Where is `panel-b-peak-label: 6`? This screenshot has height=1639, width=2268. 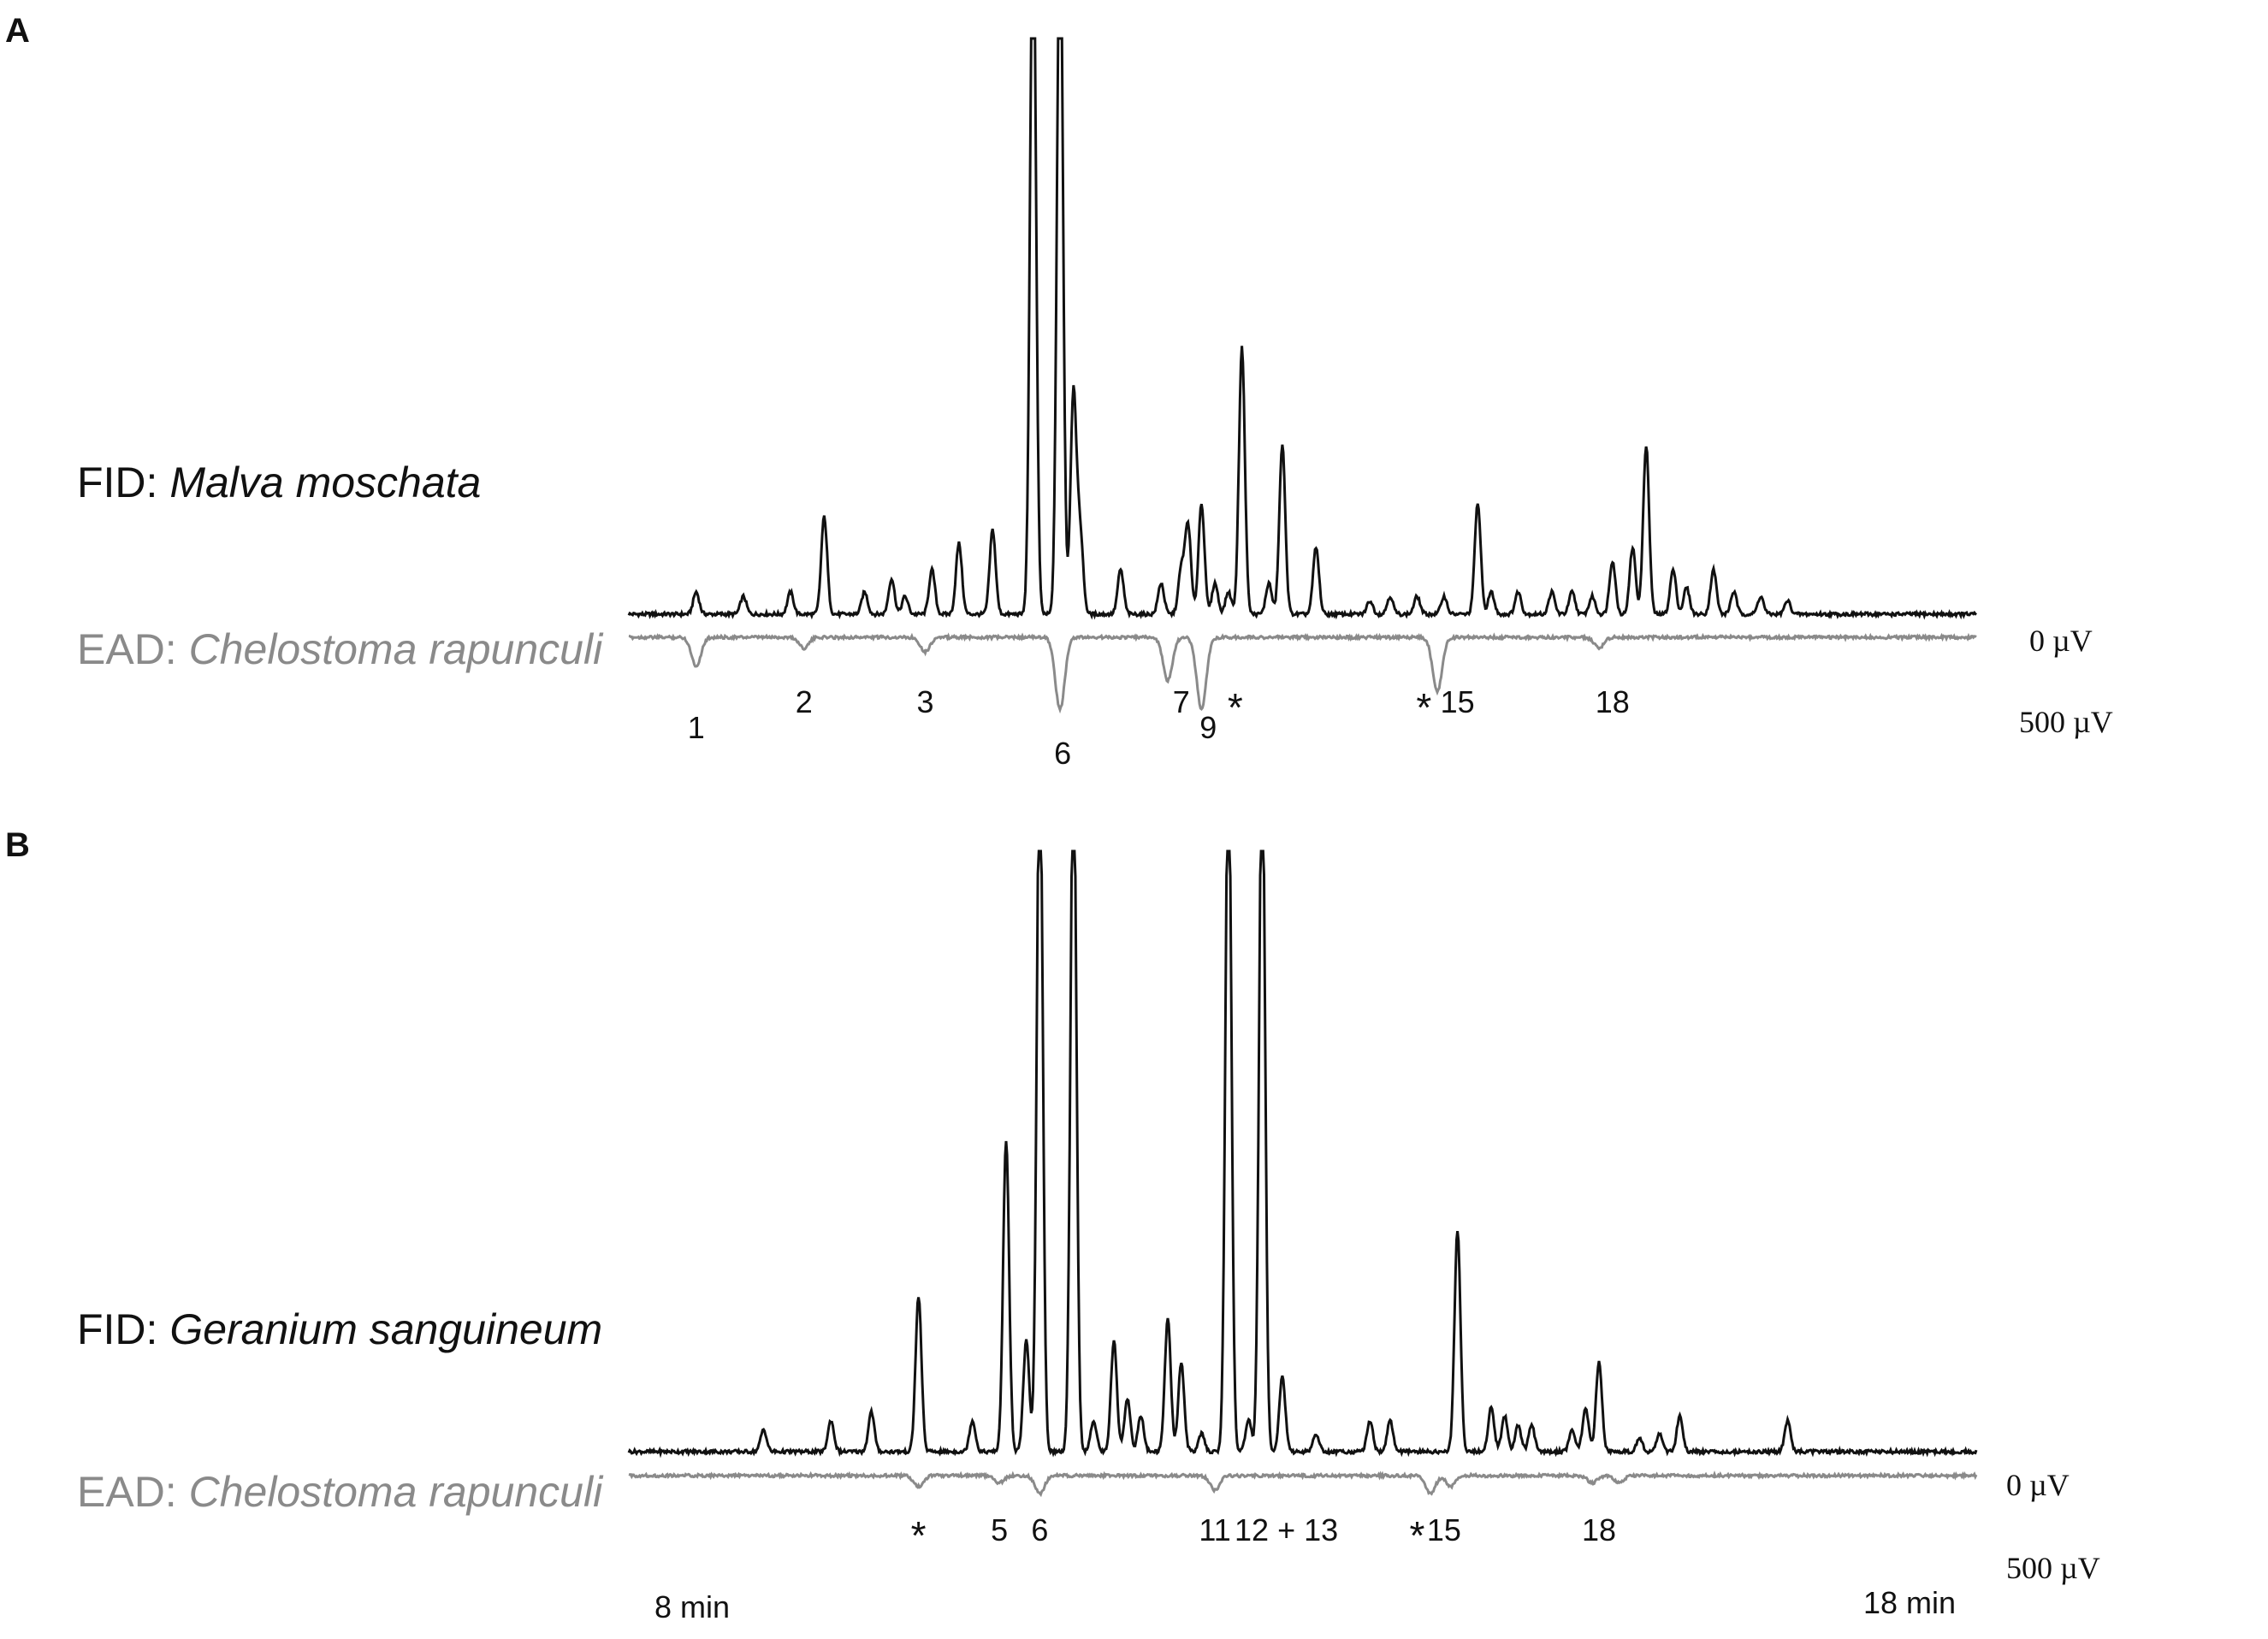 panel-b-peak-label: 6 is located at coordinates (1040, 1530).